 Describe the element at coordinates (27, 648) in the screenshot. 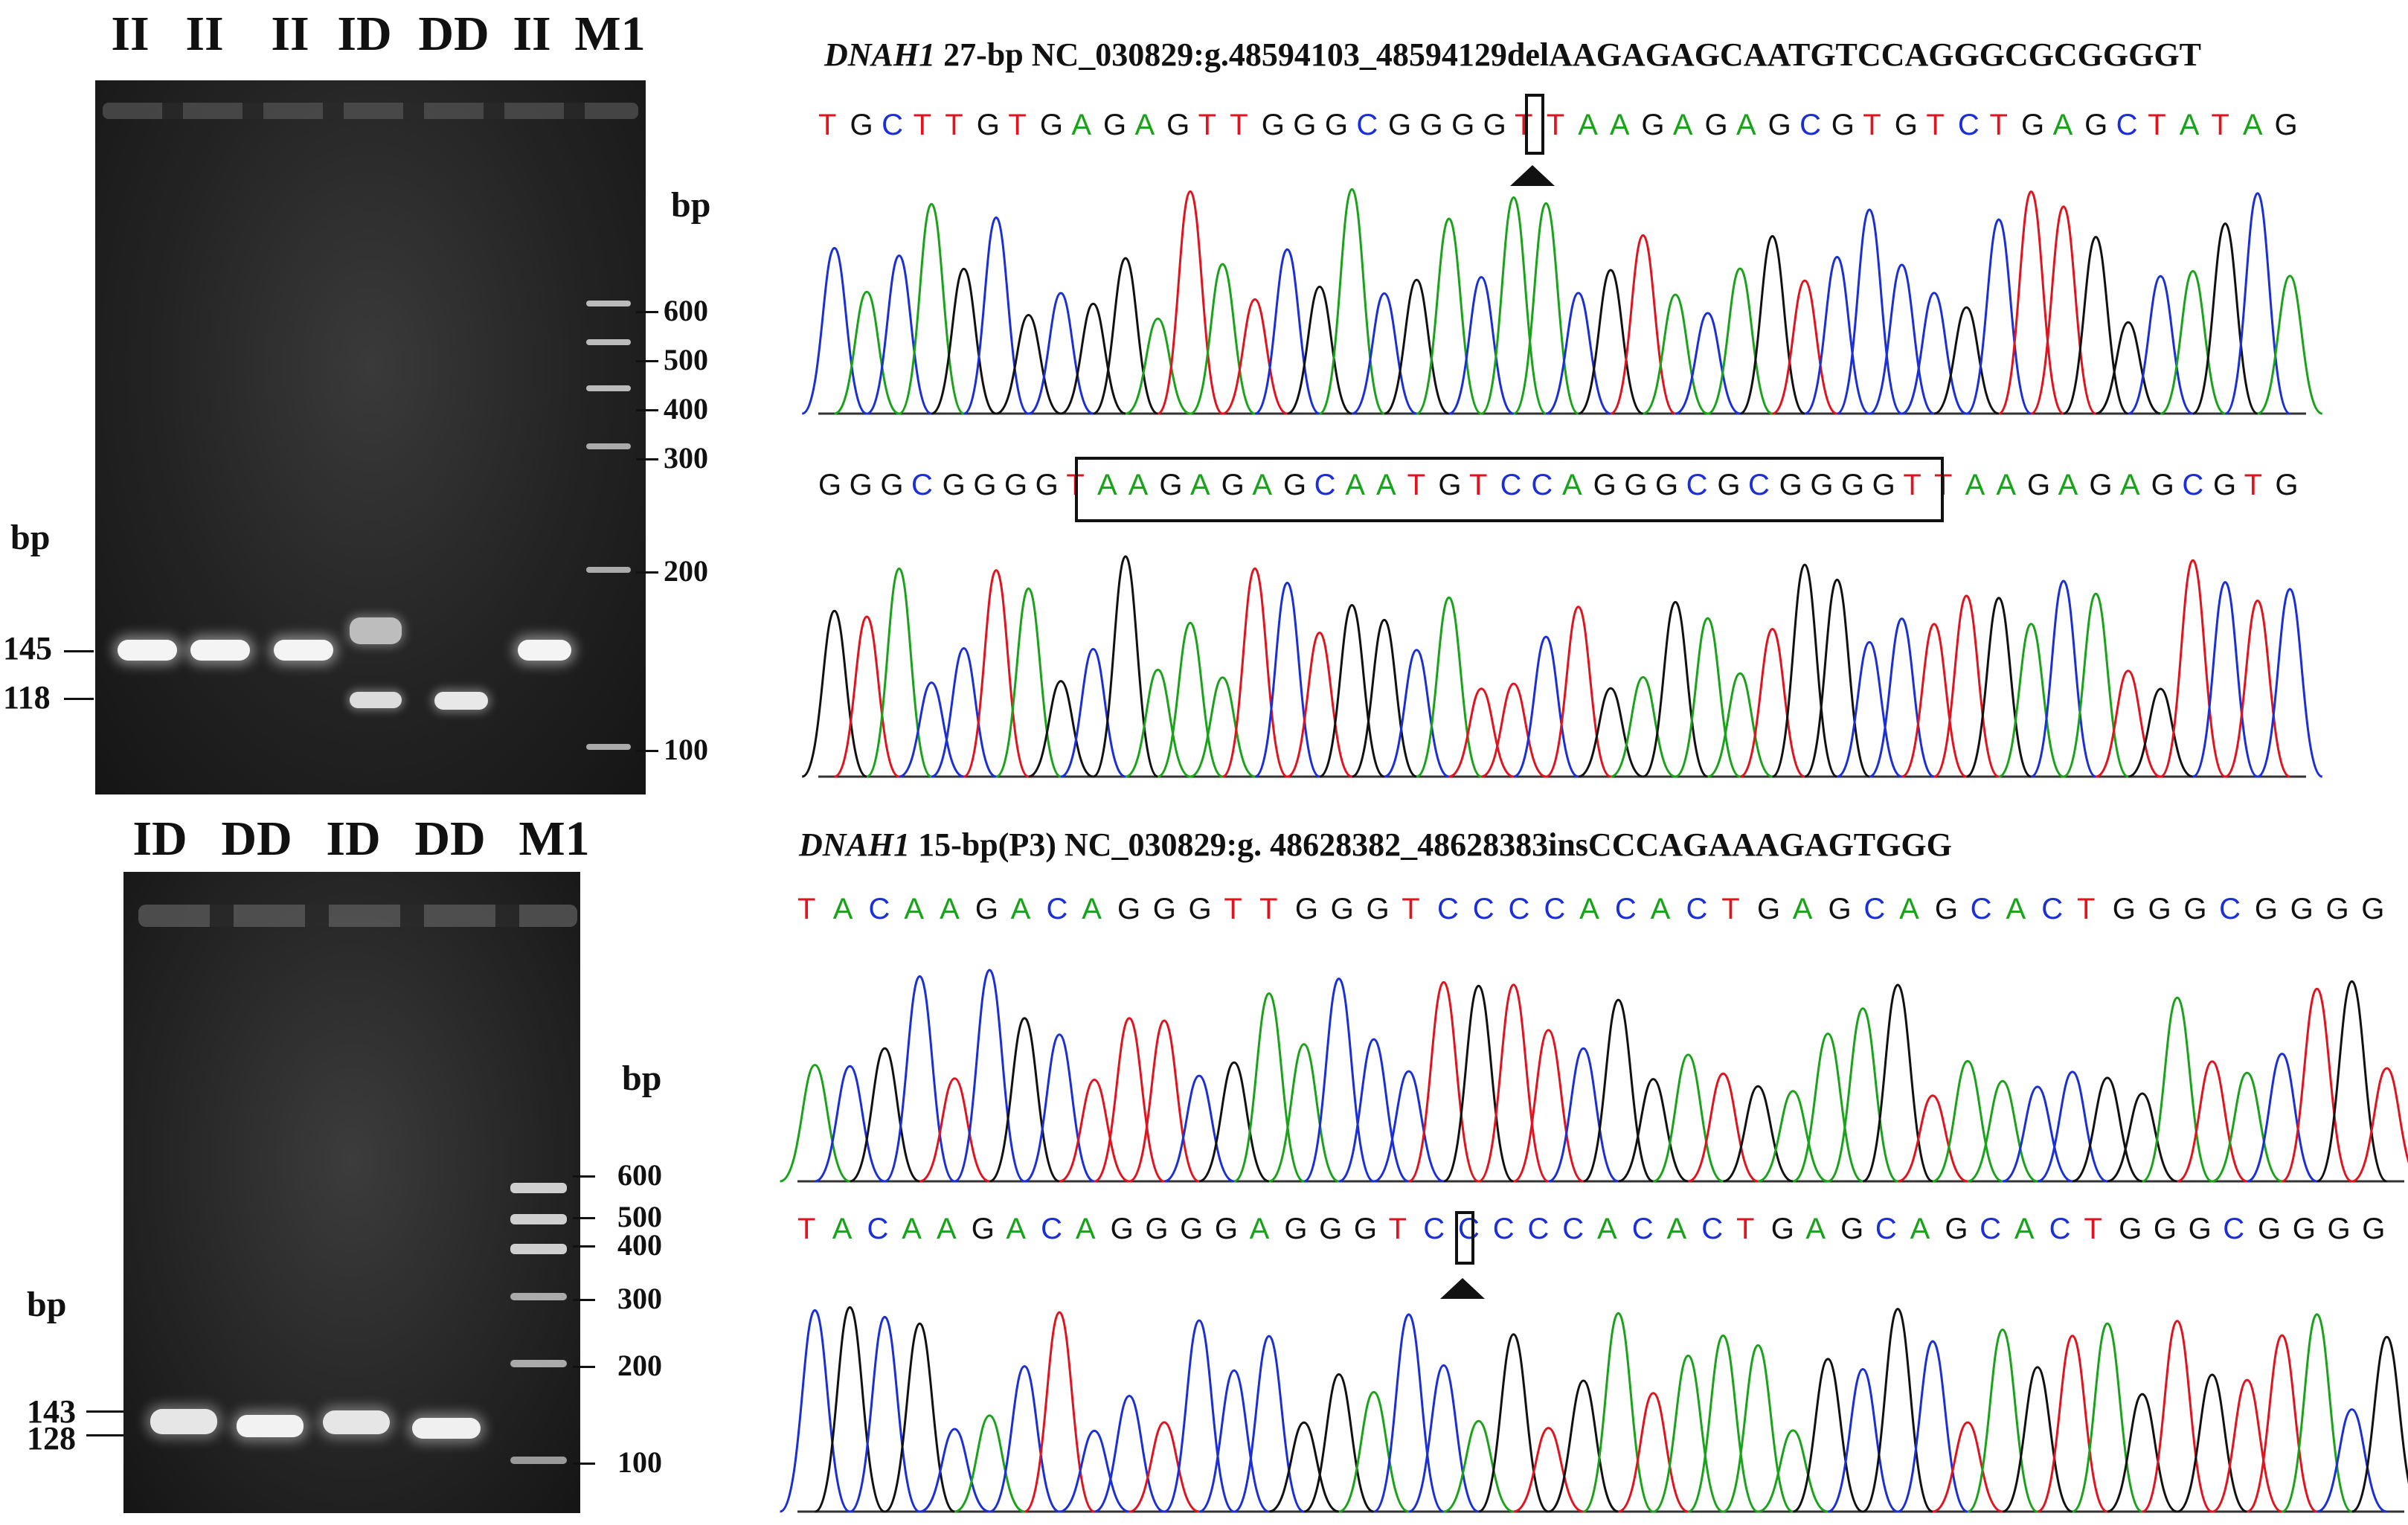

I see `size-label-145: 145` at that location.